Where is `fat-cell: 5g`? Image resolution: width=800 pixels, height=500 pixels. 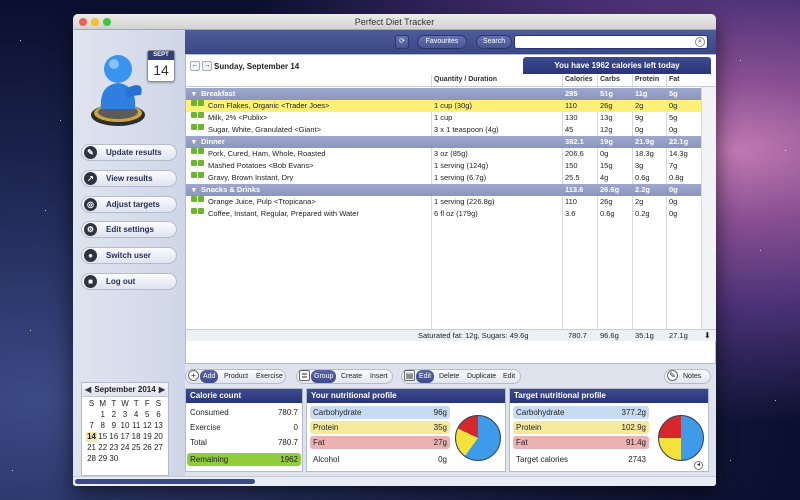
fat-cell: 5g is located at coordinates (673, 93).